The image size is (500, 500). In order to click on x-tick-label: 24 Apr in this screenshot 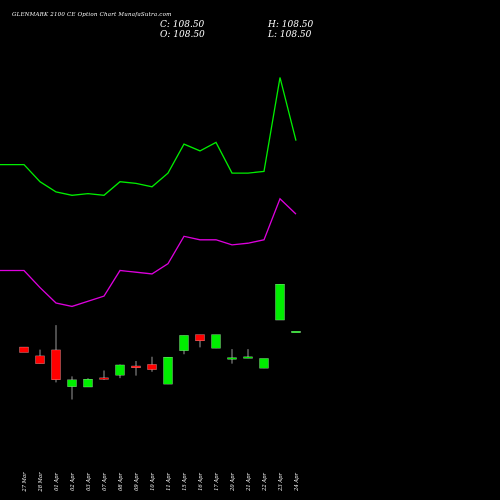, I will do `click(297, 482)`.